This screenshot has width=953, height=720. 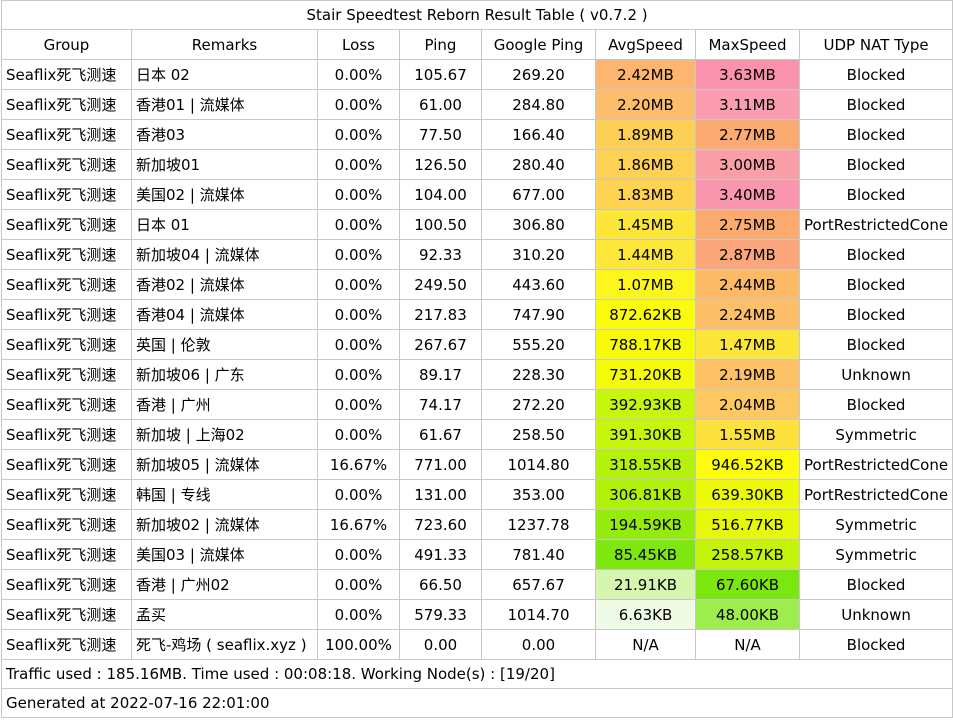 What do you see at coordinates (224, 74) in the screenshot?
I see `cell-remarks: 日本 02` at bounding box center [224, 74].